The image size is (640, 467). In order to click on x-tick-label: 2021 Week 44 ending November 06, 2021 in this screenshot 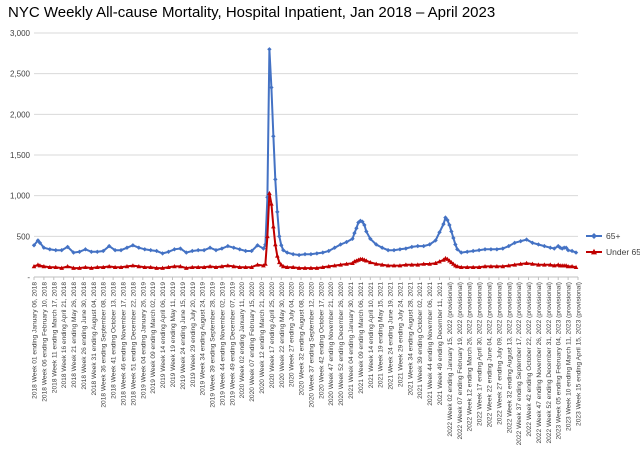, I will do `click(430, 344)`.